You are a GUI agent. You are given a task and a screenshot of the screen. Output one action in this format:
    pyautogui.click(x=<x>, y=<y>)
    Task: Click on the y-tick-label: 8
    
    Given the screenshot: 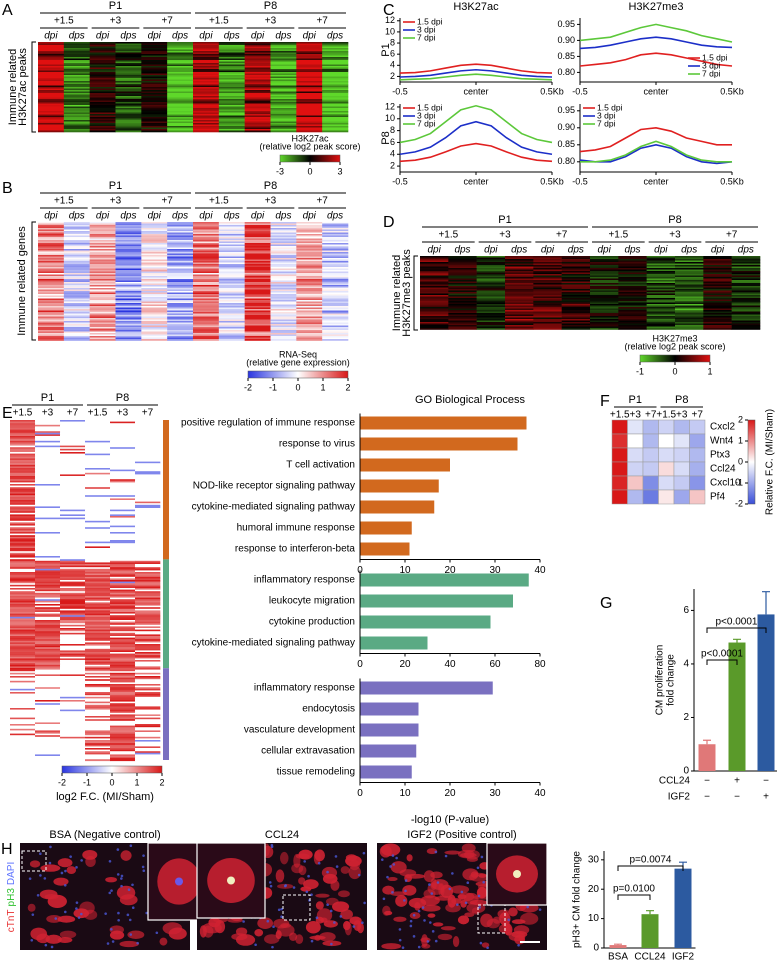 What is the action you would take?
    pyautogui.click(x=392, y=42)
    